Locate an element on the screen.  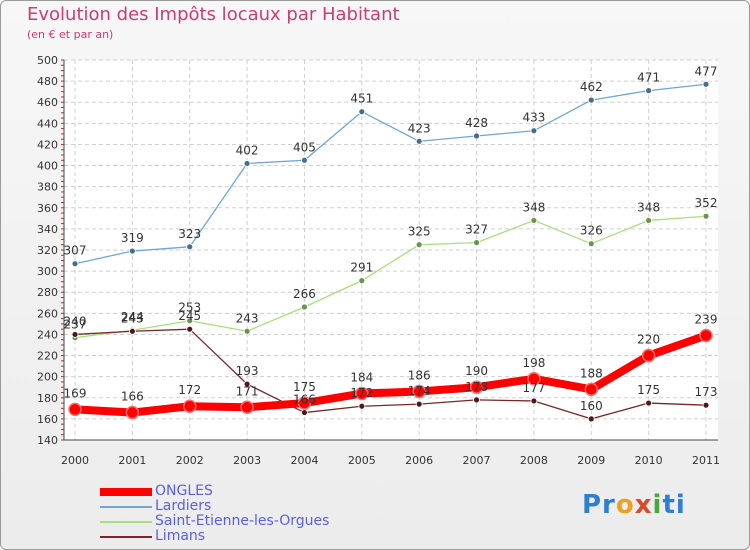
data-label: 239 is located at coordinates (706, 320).